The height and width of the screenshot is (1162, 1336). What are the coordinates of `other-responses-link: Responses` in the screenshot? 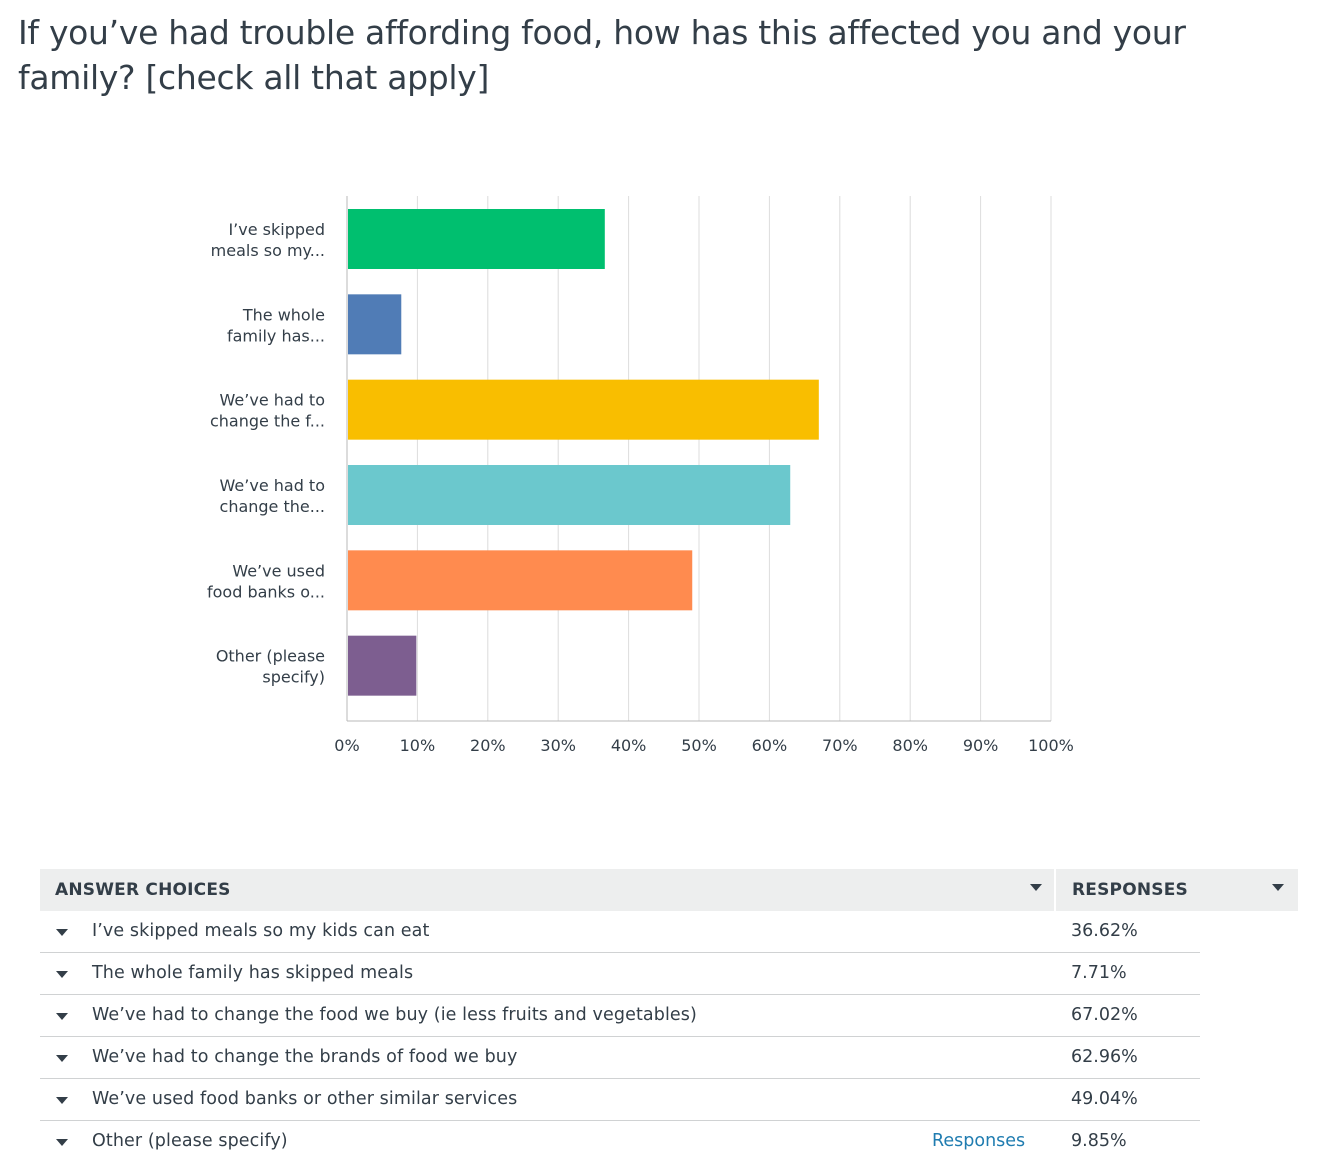 It's located at (979, 1141).